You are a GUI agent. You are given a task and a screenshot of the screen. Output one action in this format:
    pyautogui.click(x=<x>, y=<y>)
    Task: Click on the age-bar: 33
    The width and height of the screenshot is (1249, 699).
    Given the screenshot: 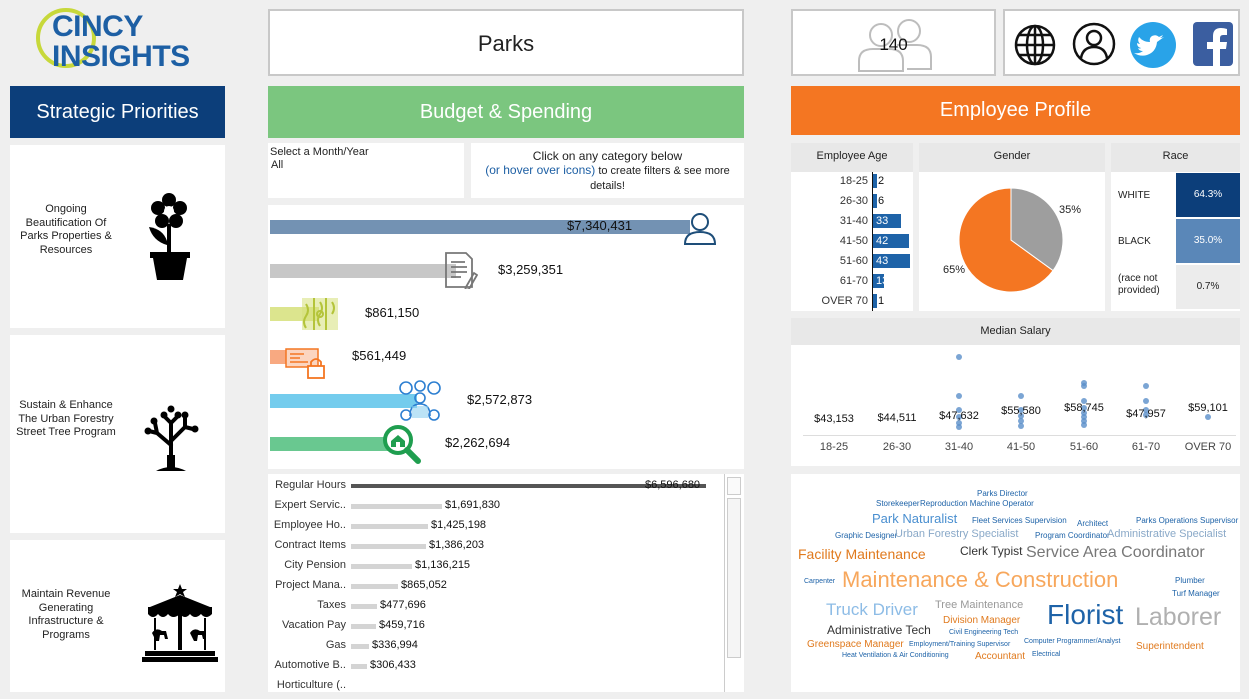 What is the action you would take?
    pyautogui.click(x=887, y=221)
    